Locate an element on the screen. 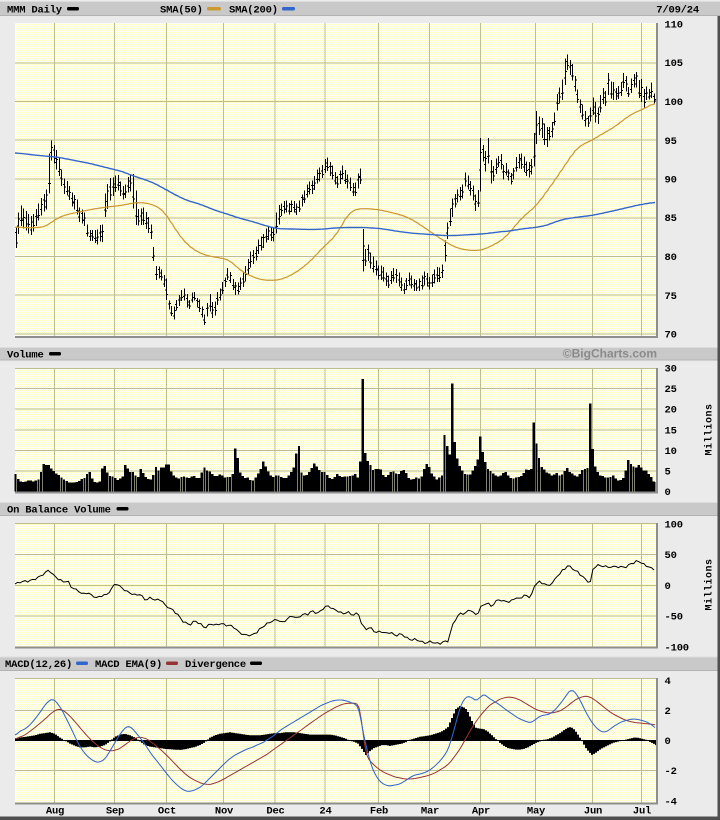  svg-text: Apr is located at coordinates (481, 812).